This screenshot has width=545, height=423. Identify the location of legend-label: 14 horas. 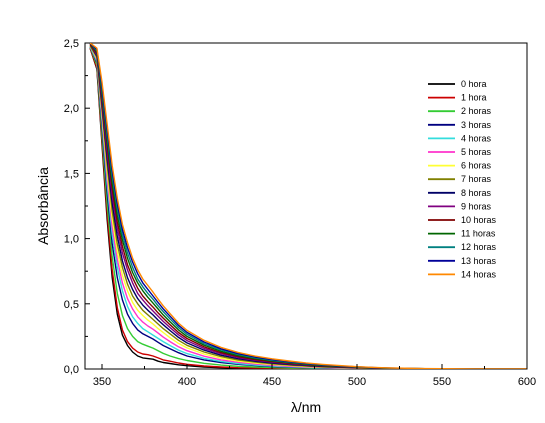
(479, 274).